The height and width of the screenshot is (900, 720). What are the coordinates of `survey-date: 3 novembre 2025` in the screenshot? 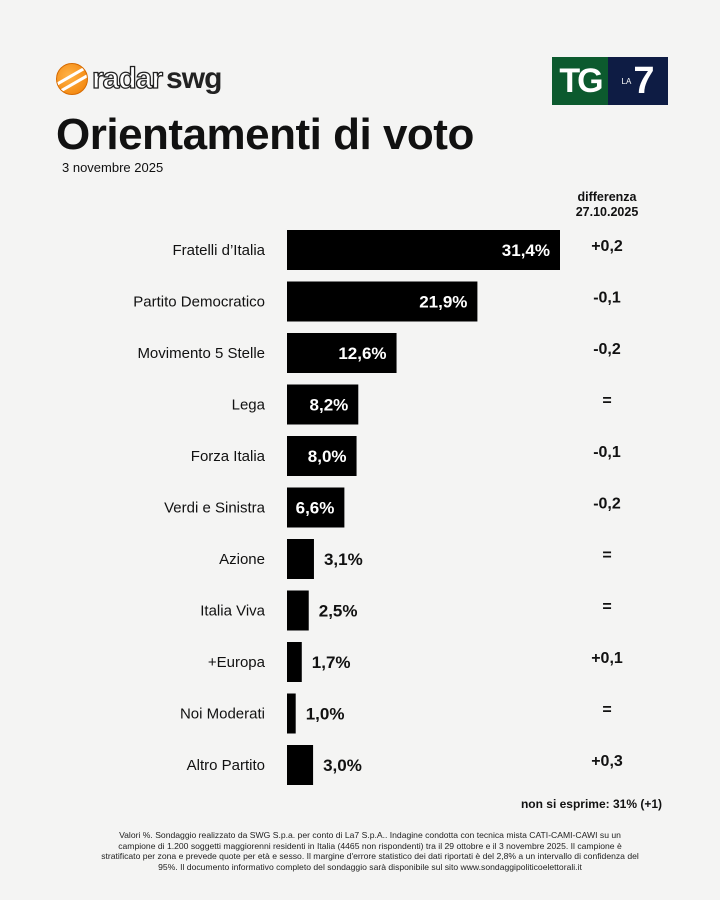 It's located at (113, 167).